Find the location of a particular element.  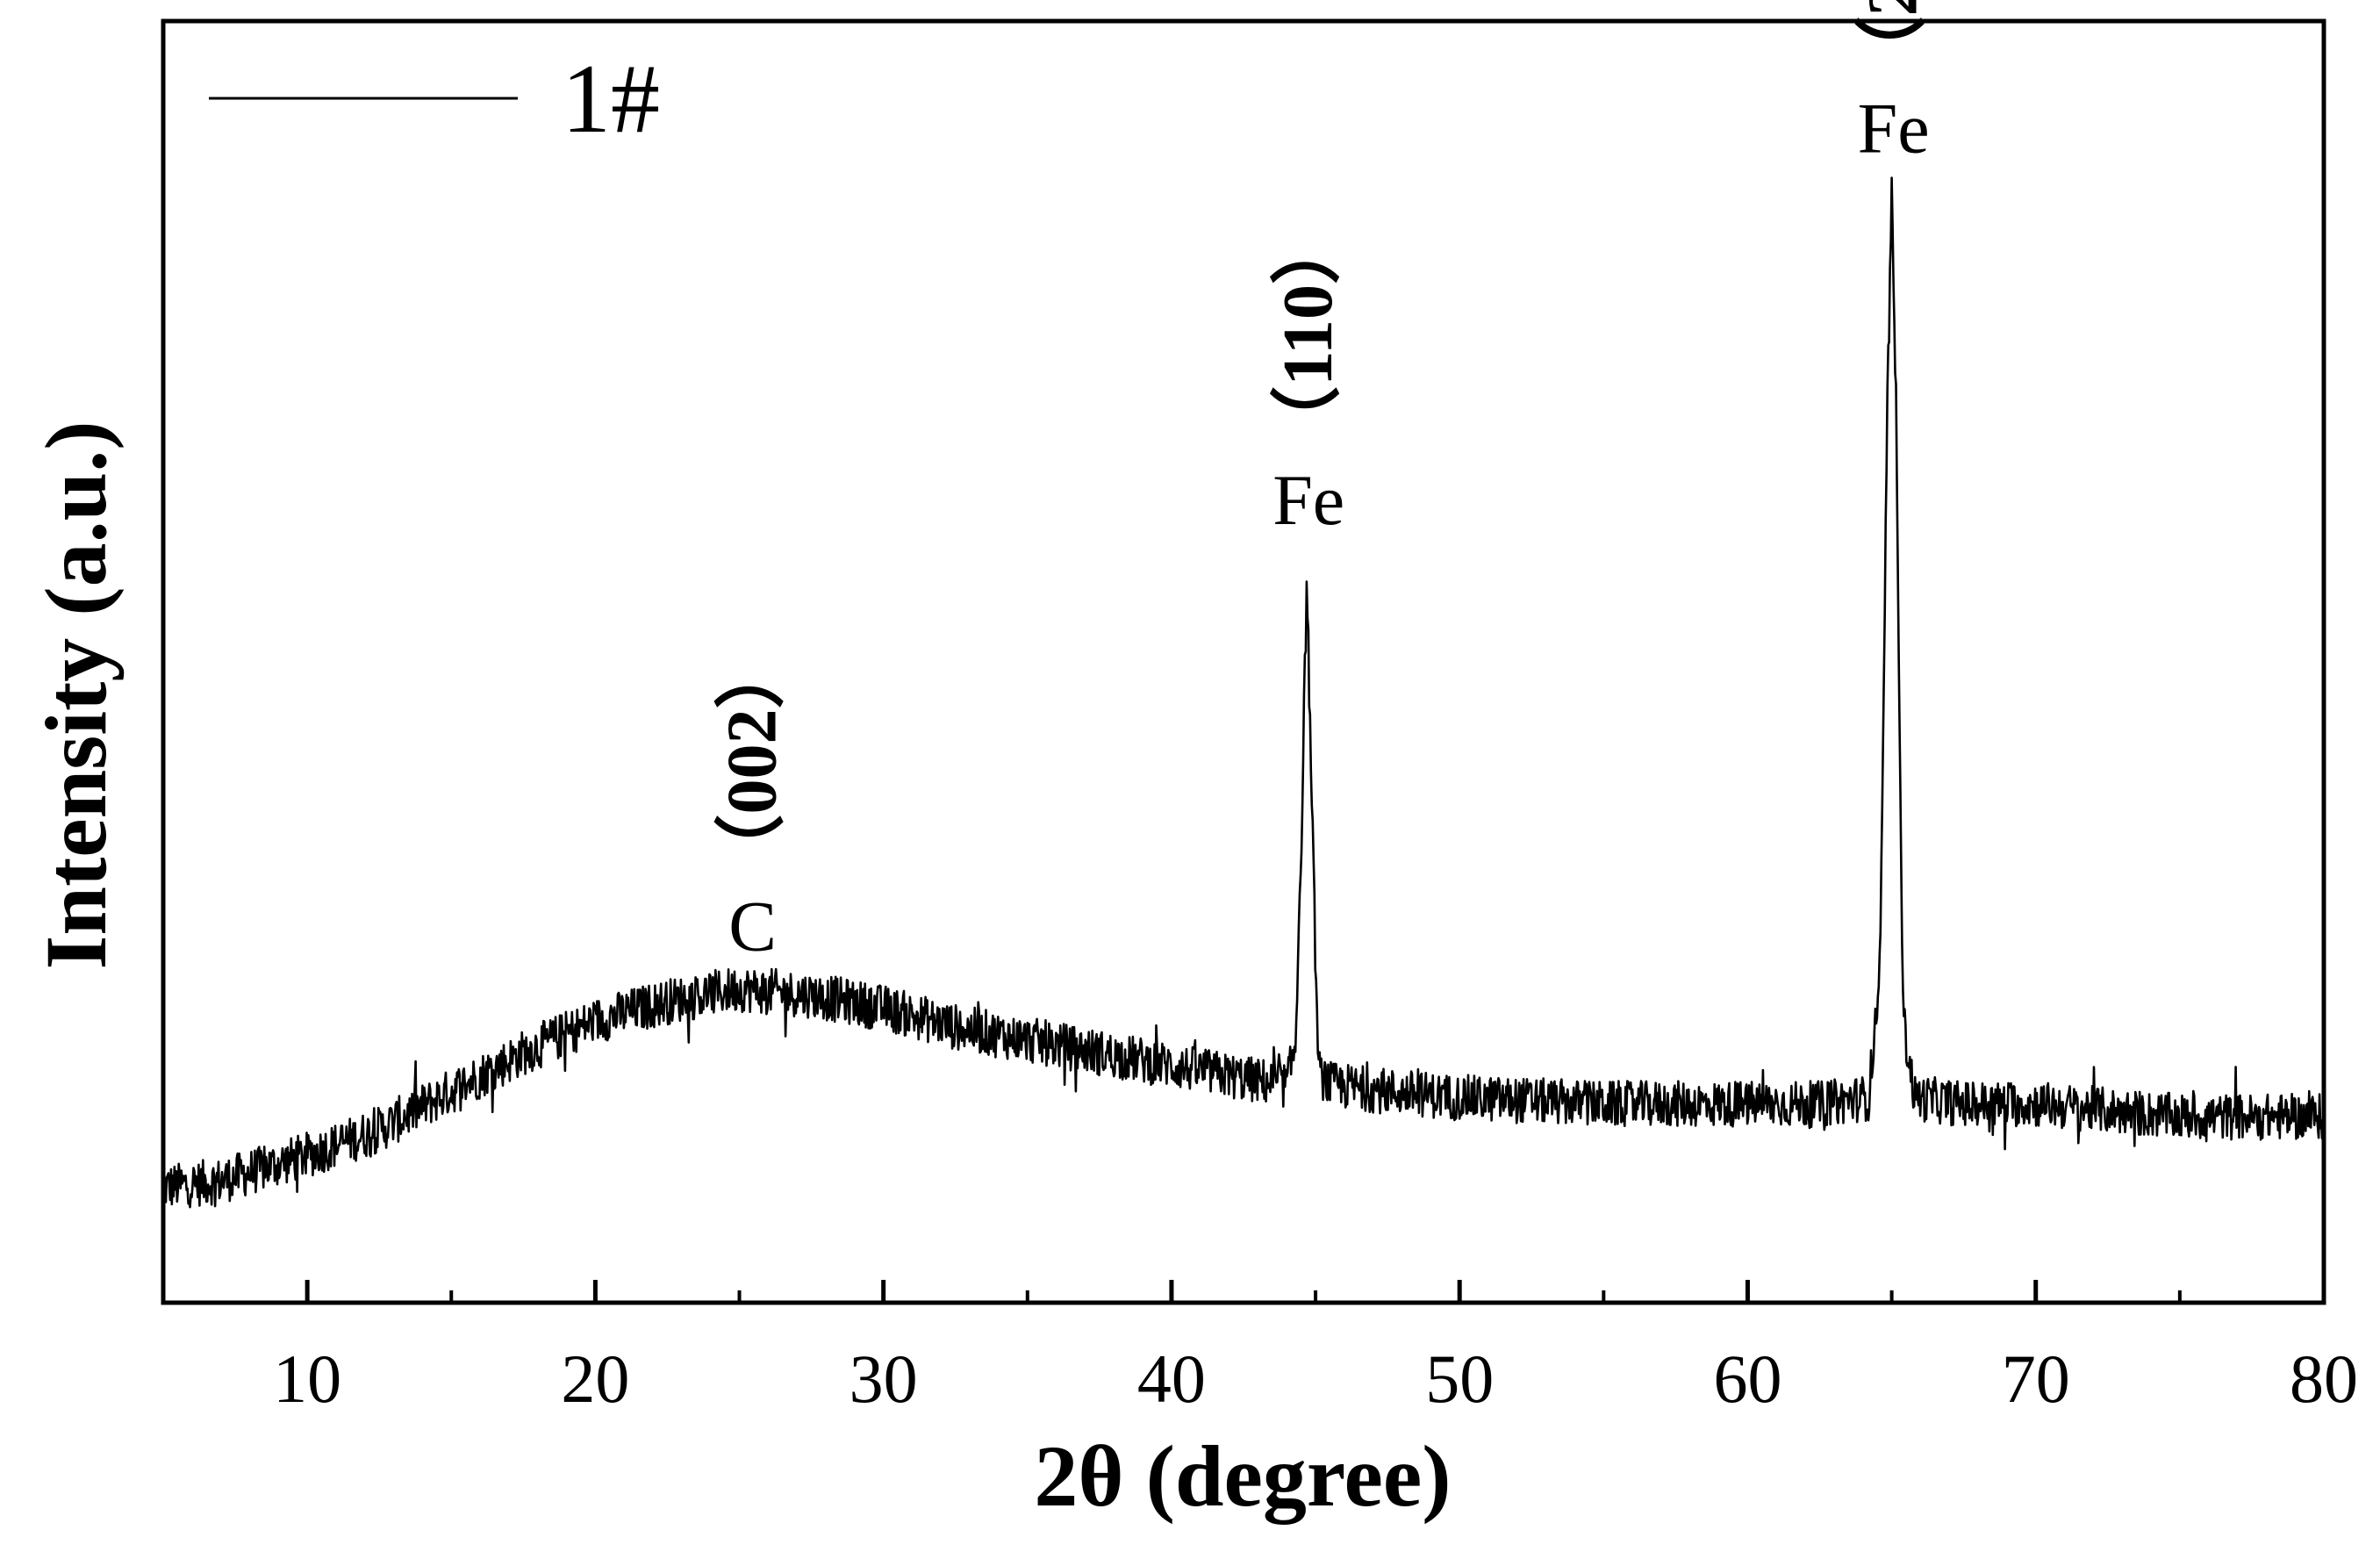

peak-hkl-label: （110） is located at coordinates (1308, 335).